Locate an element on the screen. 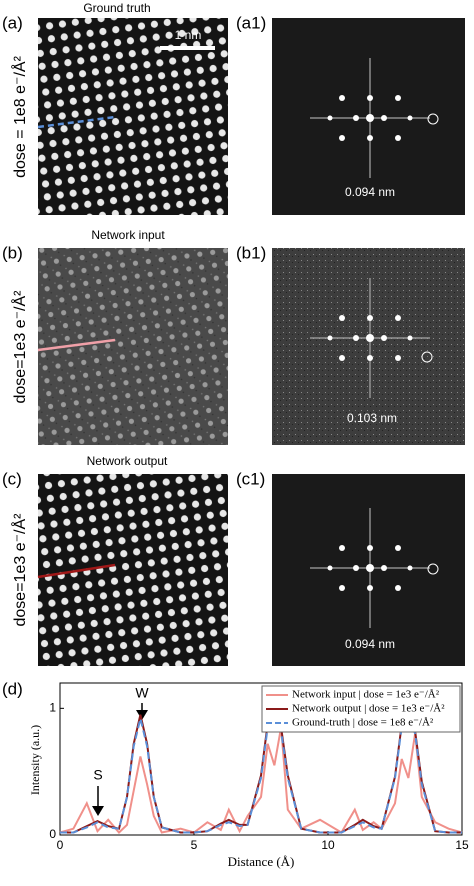  x-tick-label: 15 is located at coordinates (462, 845).